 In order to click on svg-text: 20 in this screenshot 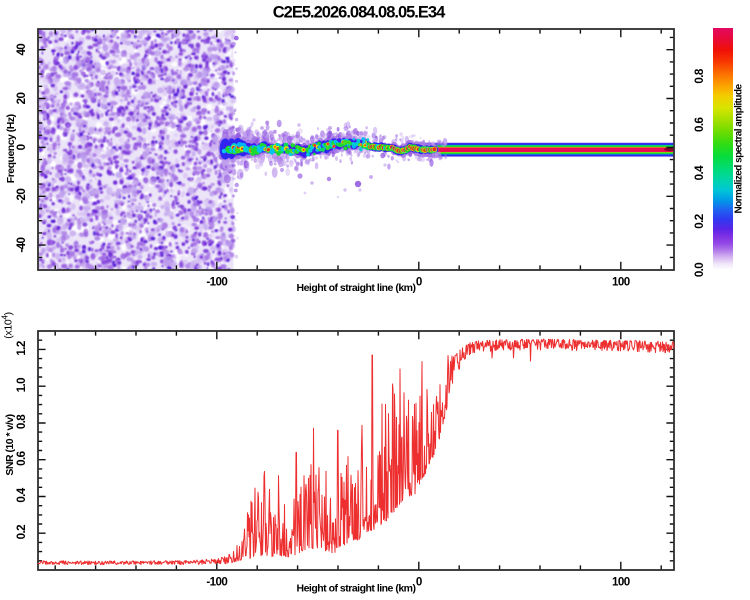, I will do `click(21, 99)`.